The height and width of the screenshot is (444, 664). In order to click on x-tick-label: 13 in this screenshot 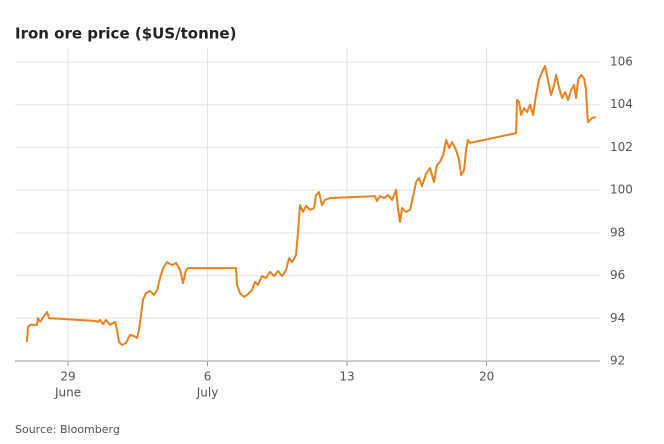, I will do `click(346, 377)`.